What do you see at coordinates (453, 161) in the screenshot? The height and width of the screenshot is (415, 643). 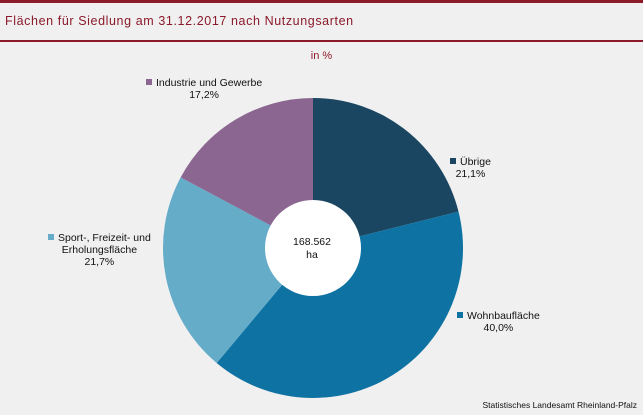 I see `legend-swatch-uebrige` at bounding box center [453, 161].